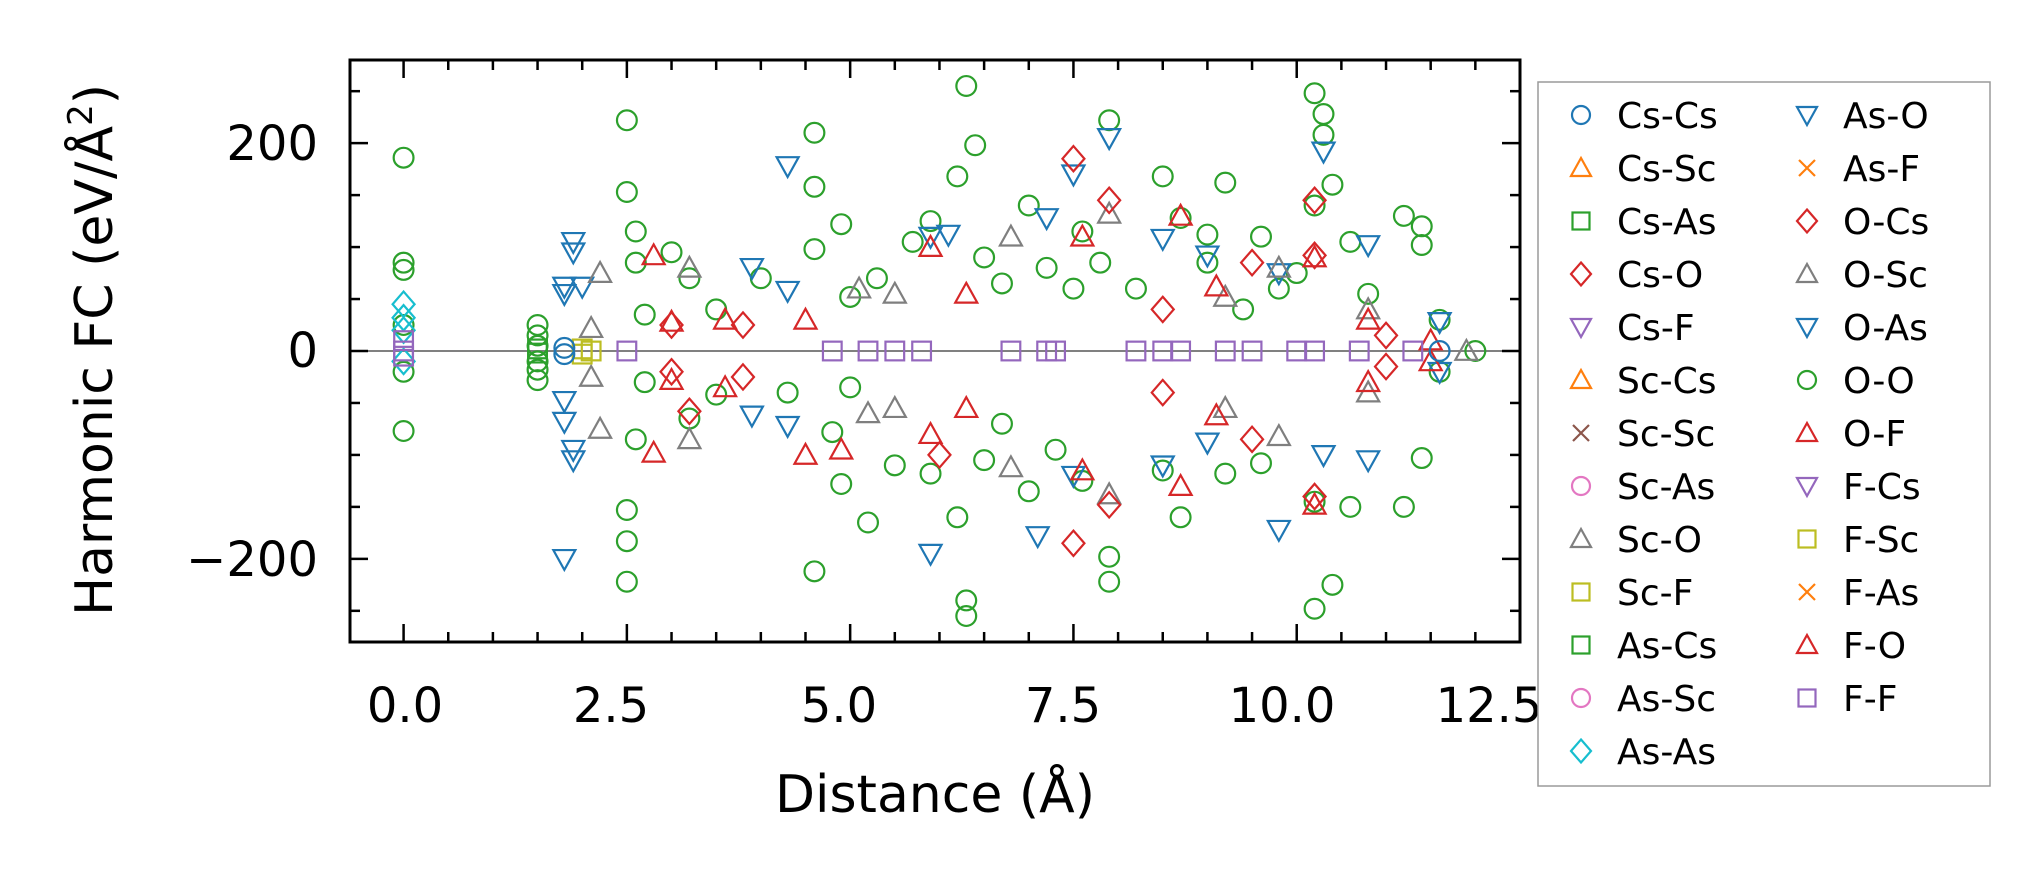 The width and height of the screenshot is (2042, 883). Describe the element at coordinates (564, 354) in the screenshot. I see `data-point-cs-cs` at that location.